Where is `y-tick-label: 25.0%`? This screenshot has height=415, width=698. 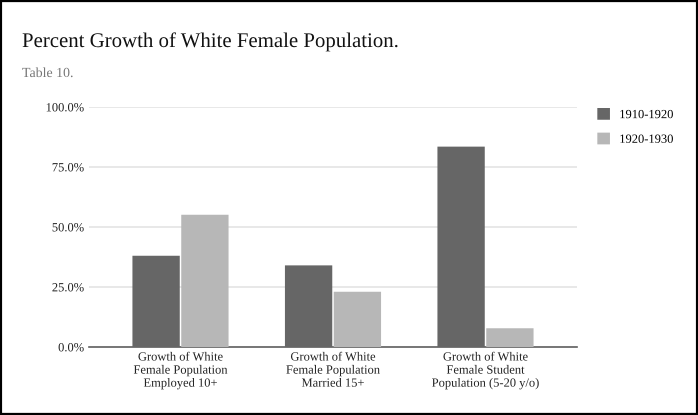
y-tick-label: 25.0% is located at coordinates (68, 287).